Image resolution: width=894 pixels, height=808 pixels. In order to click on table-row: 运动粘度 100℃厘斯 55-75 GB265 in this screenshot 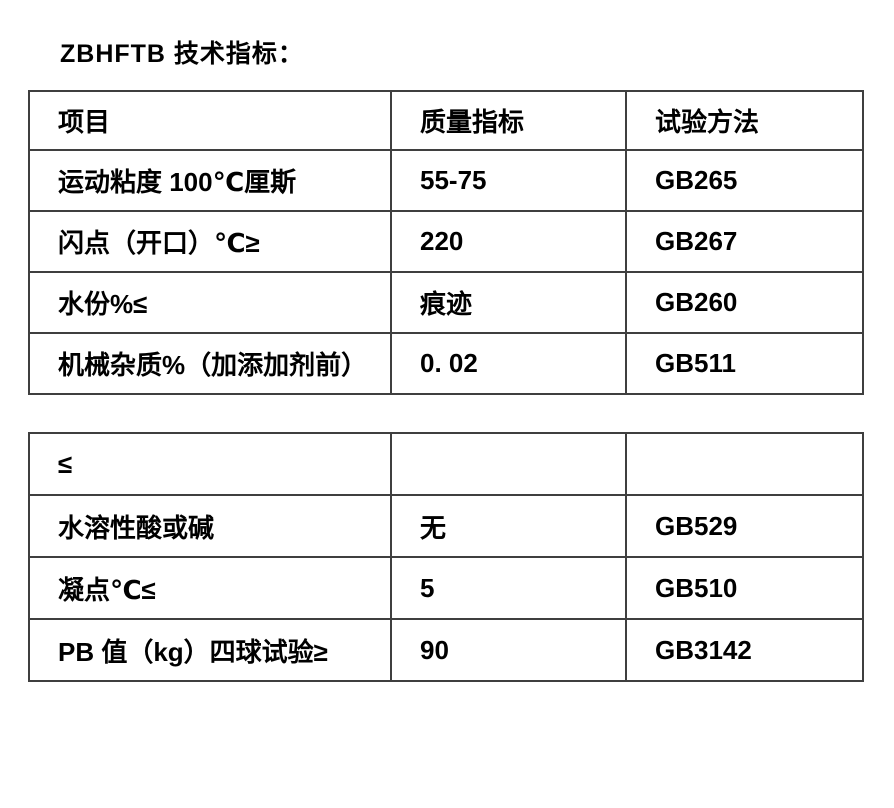, I will do `click(446, 180)`.